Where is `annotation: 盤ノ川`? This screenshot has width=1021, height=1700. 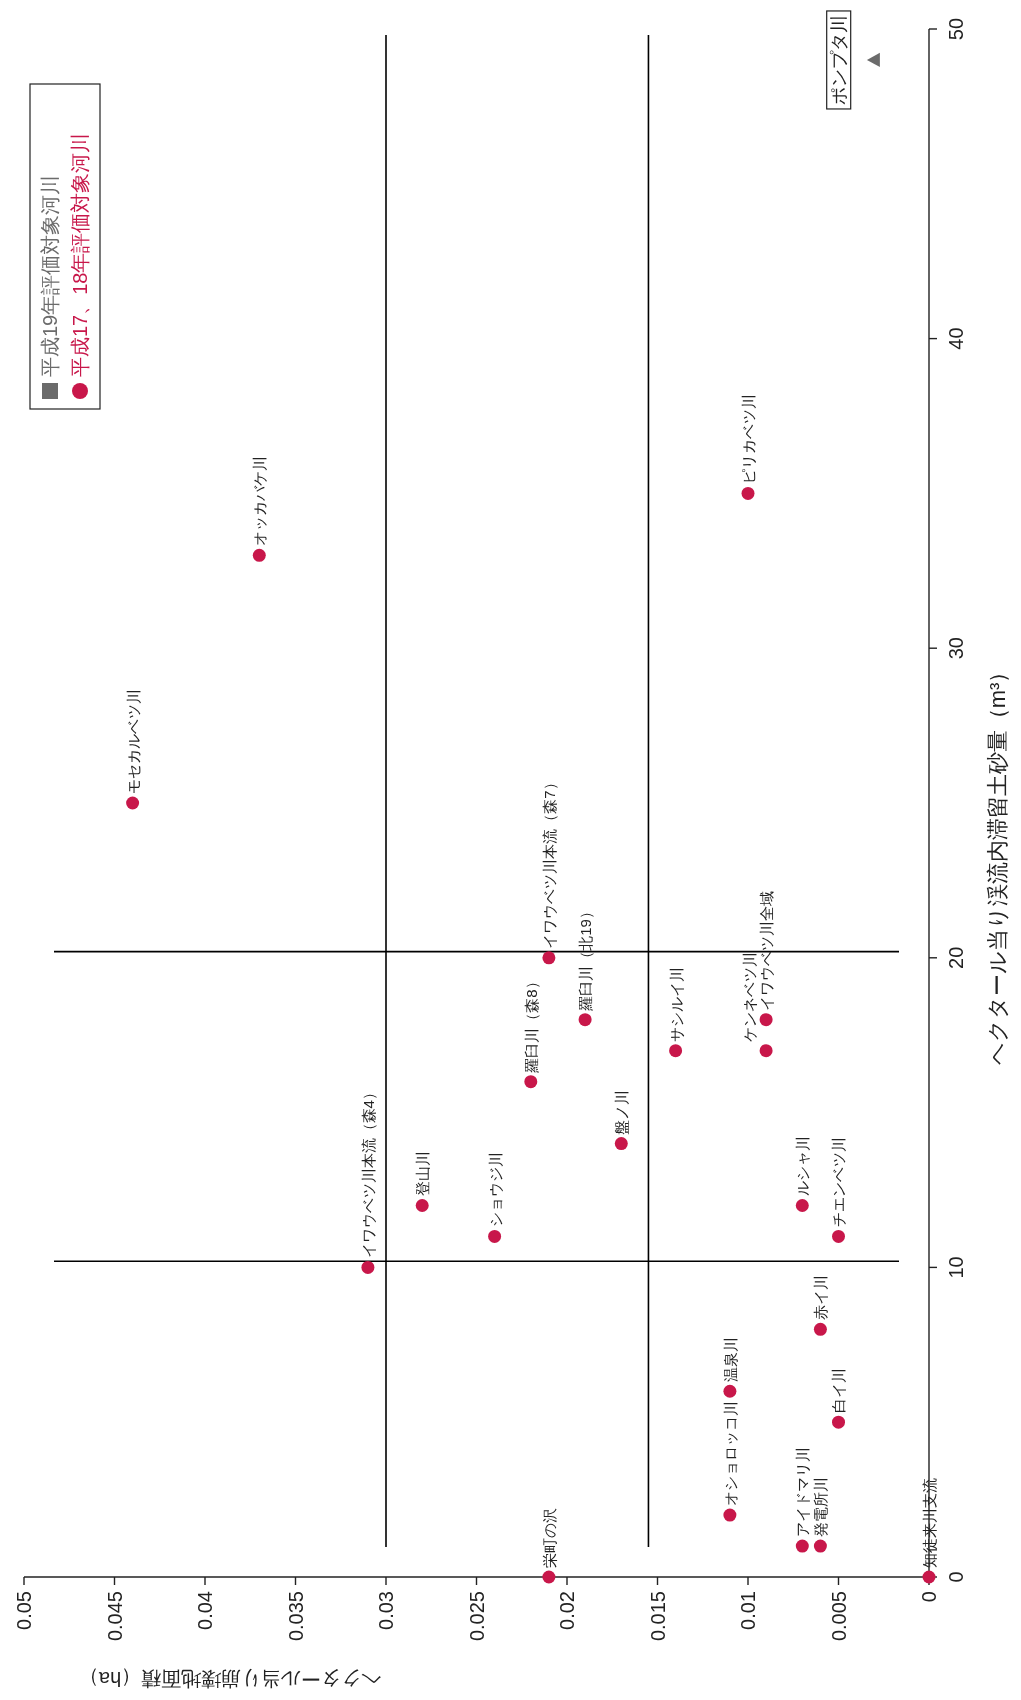
annotation: 盤ノ川 is located at coordinates (622, 1112).